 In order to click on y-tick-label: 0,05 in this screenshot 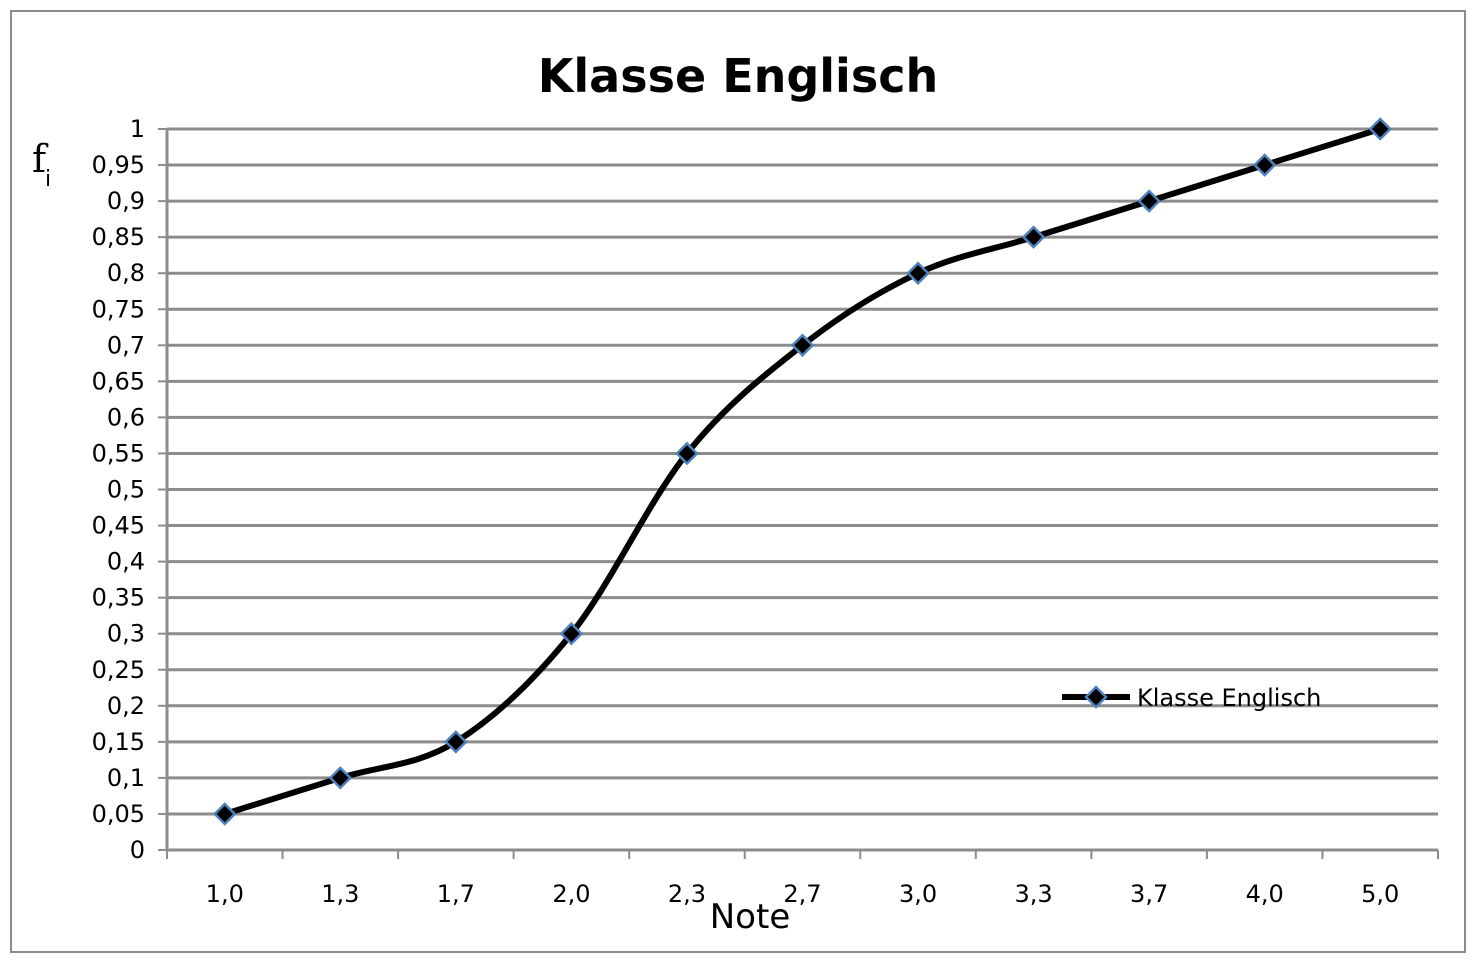, I will do `click(118, 814)`.